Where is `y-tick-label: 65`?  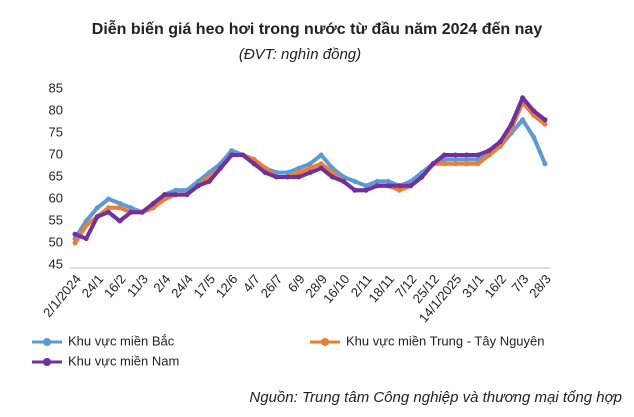
y-tick-label: 65 is located at coordinates (56, 175).